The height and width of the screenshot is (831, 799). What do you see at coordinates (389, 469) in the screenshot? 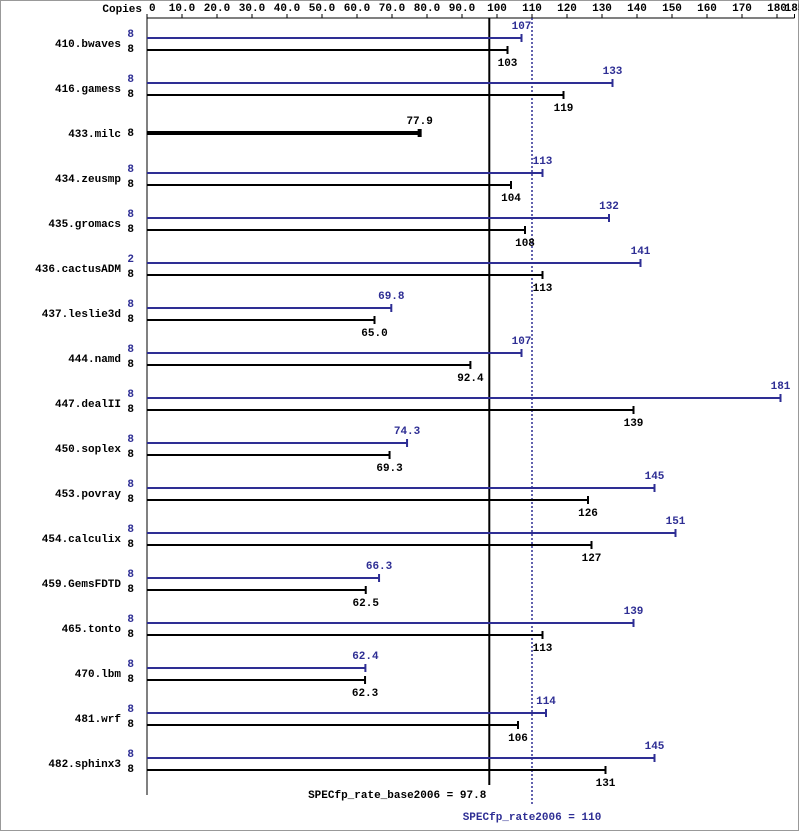
I see `value-label: 69.3` at bounding box center [389, 469].